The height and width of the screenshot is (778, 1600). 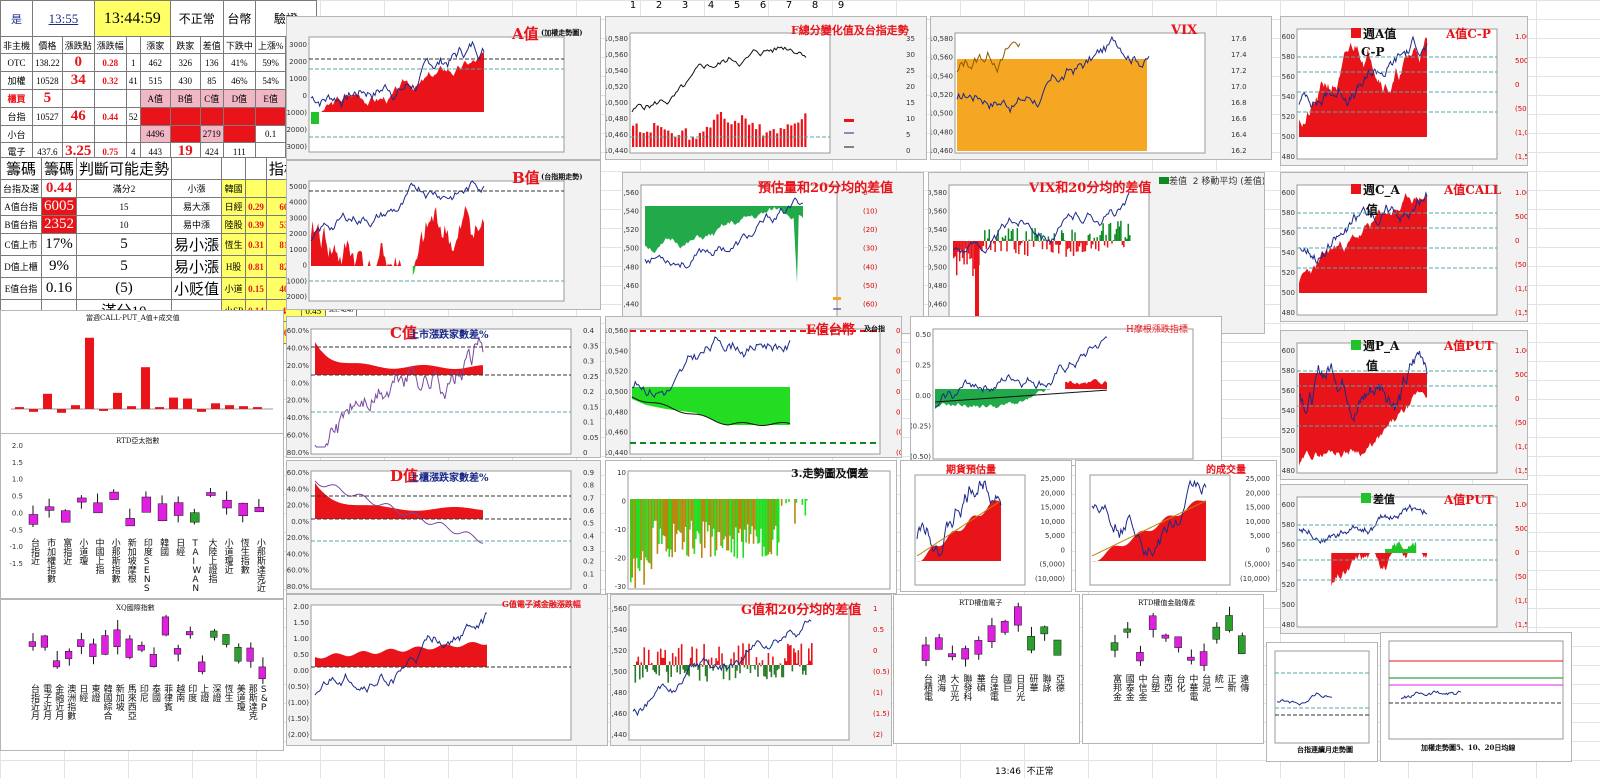 What do you see at coordinates (777, 140) in the screenshot?
I see `f-bar` at bounding box center [777, 140].